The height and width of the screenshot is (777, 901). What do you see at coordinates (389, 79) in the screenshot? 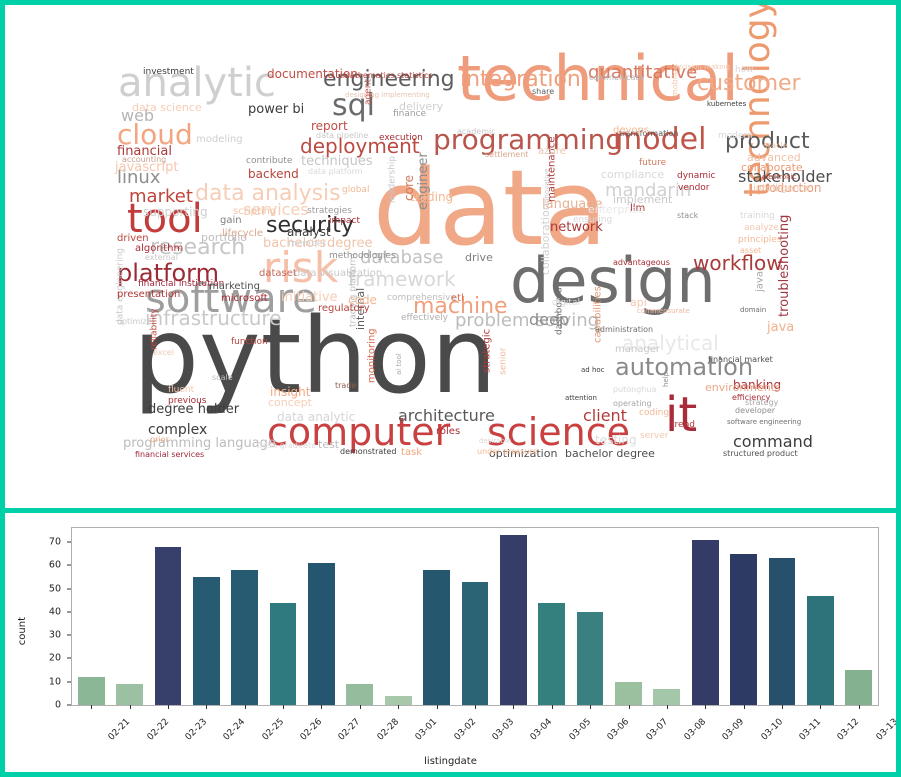
I see `word-engineering: engineering` at bounding box center [389, 79].